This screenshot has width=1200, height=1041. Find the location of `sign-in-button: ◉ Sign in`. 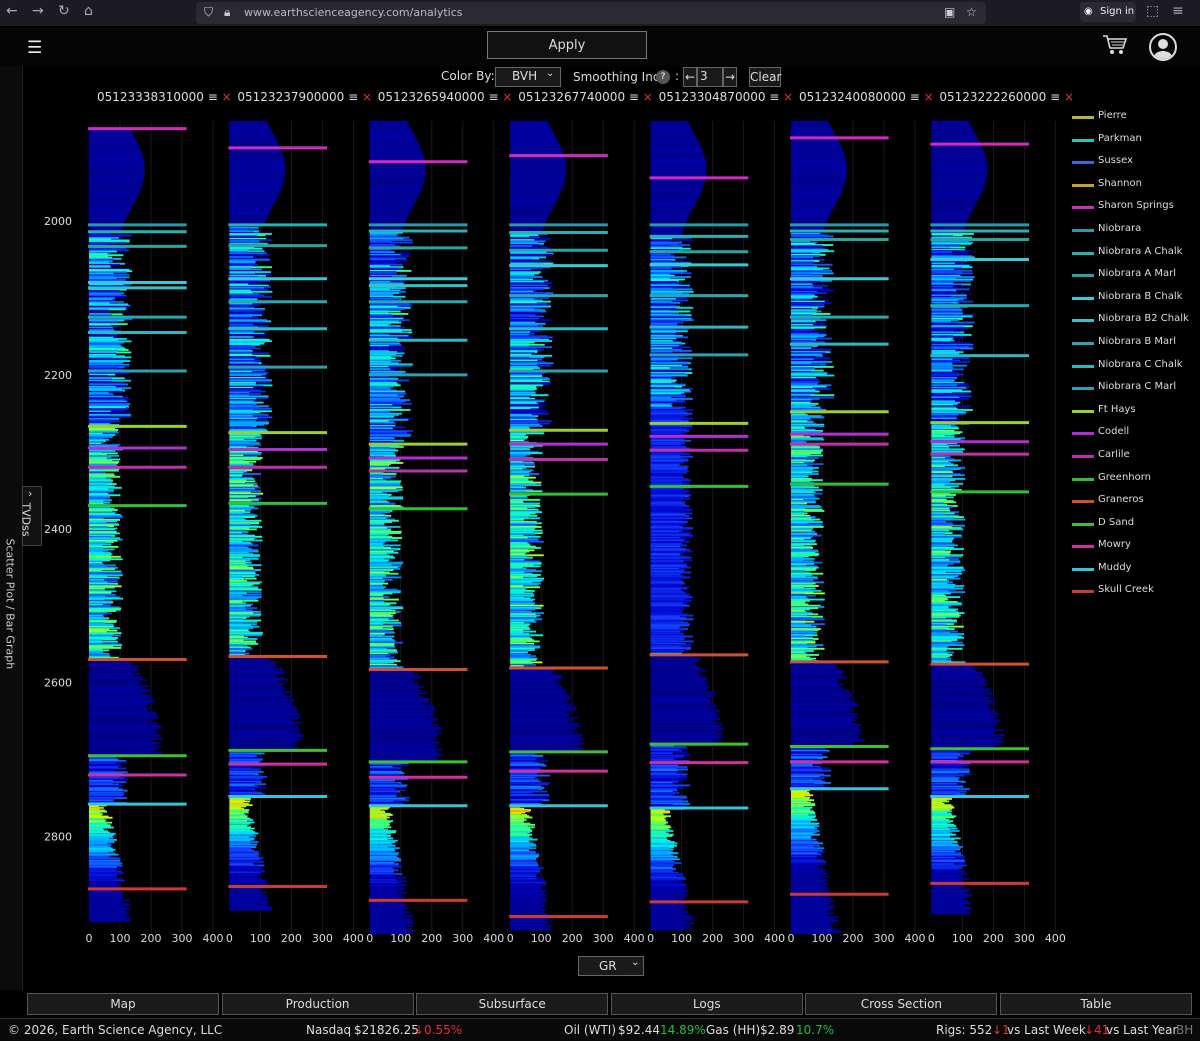

sign-in-button: ◉ Sign in is located at coordinates (1108, 12).